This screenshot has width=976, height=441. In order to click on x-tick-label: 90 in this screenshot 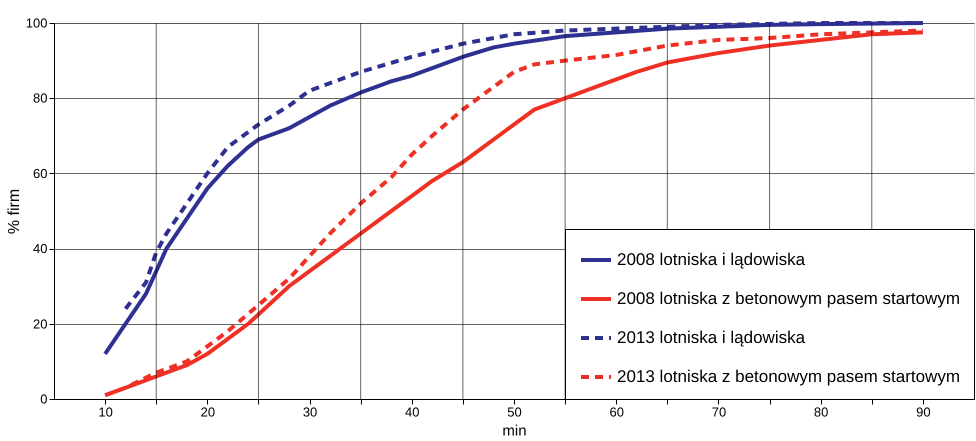, I will do `click(923, 412)`.